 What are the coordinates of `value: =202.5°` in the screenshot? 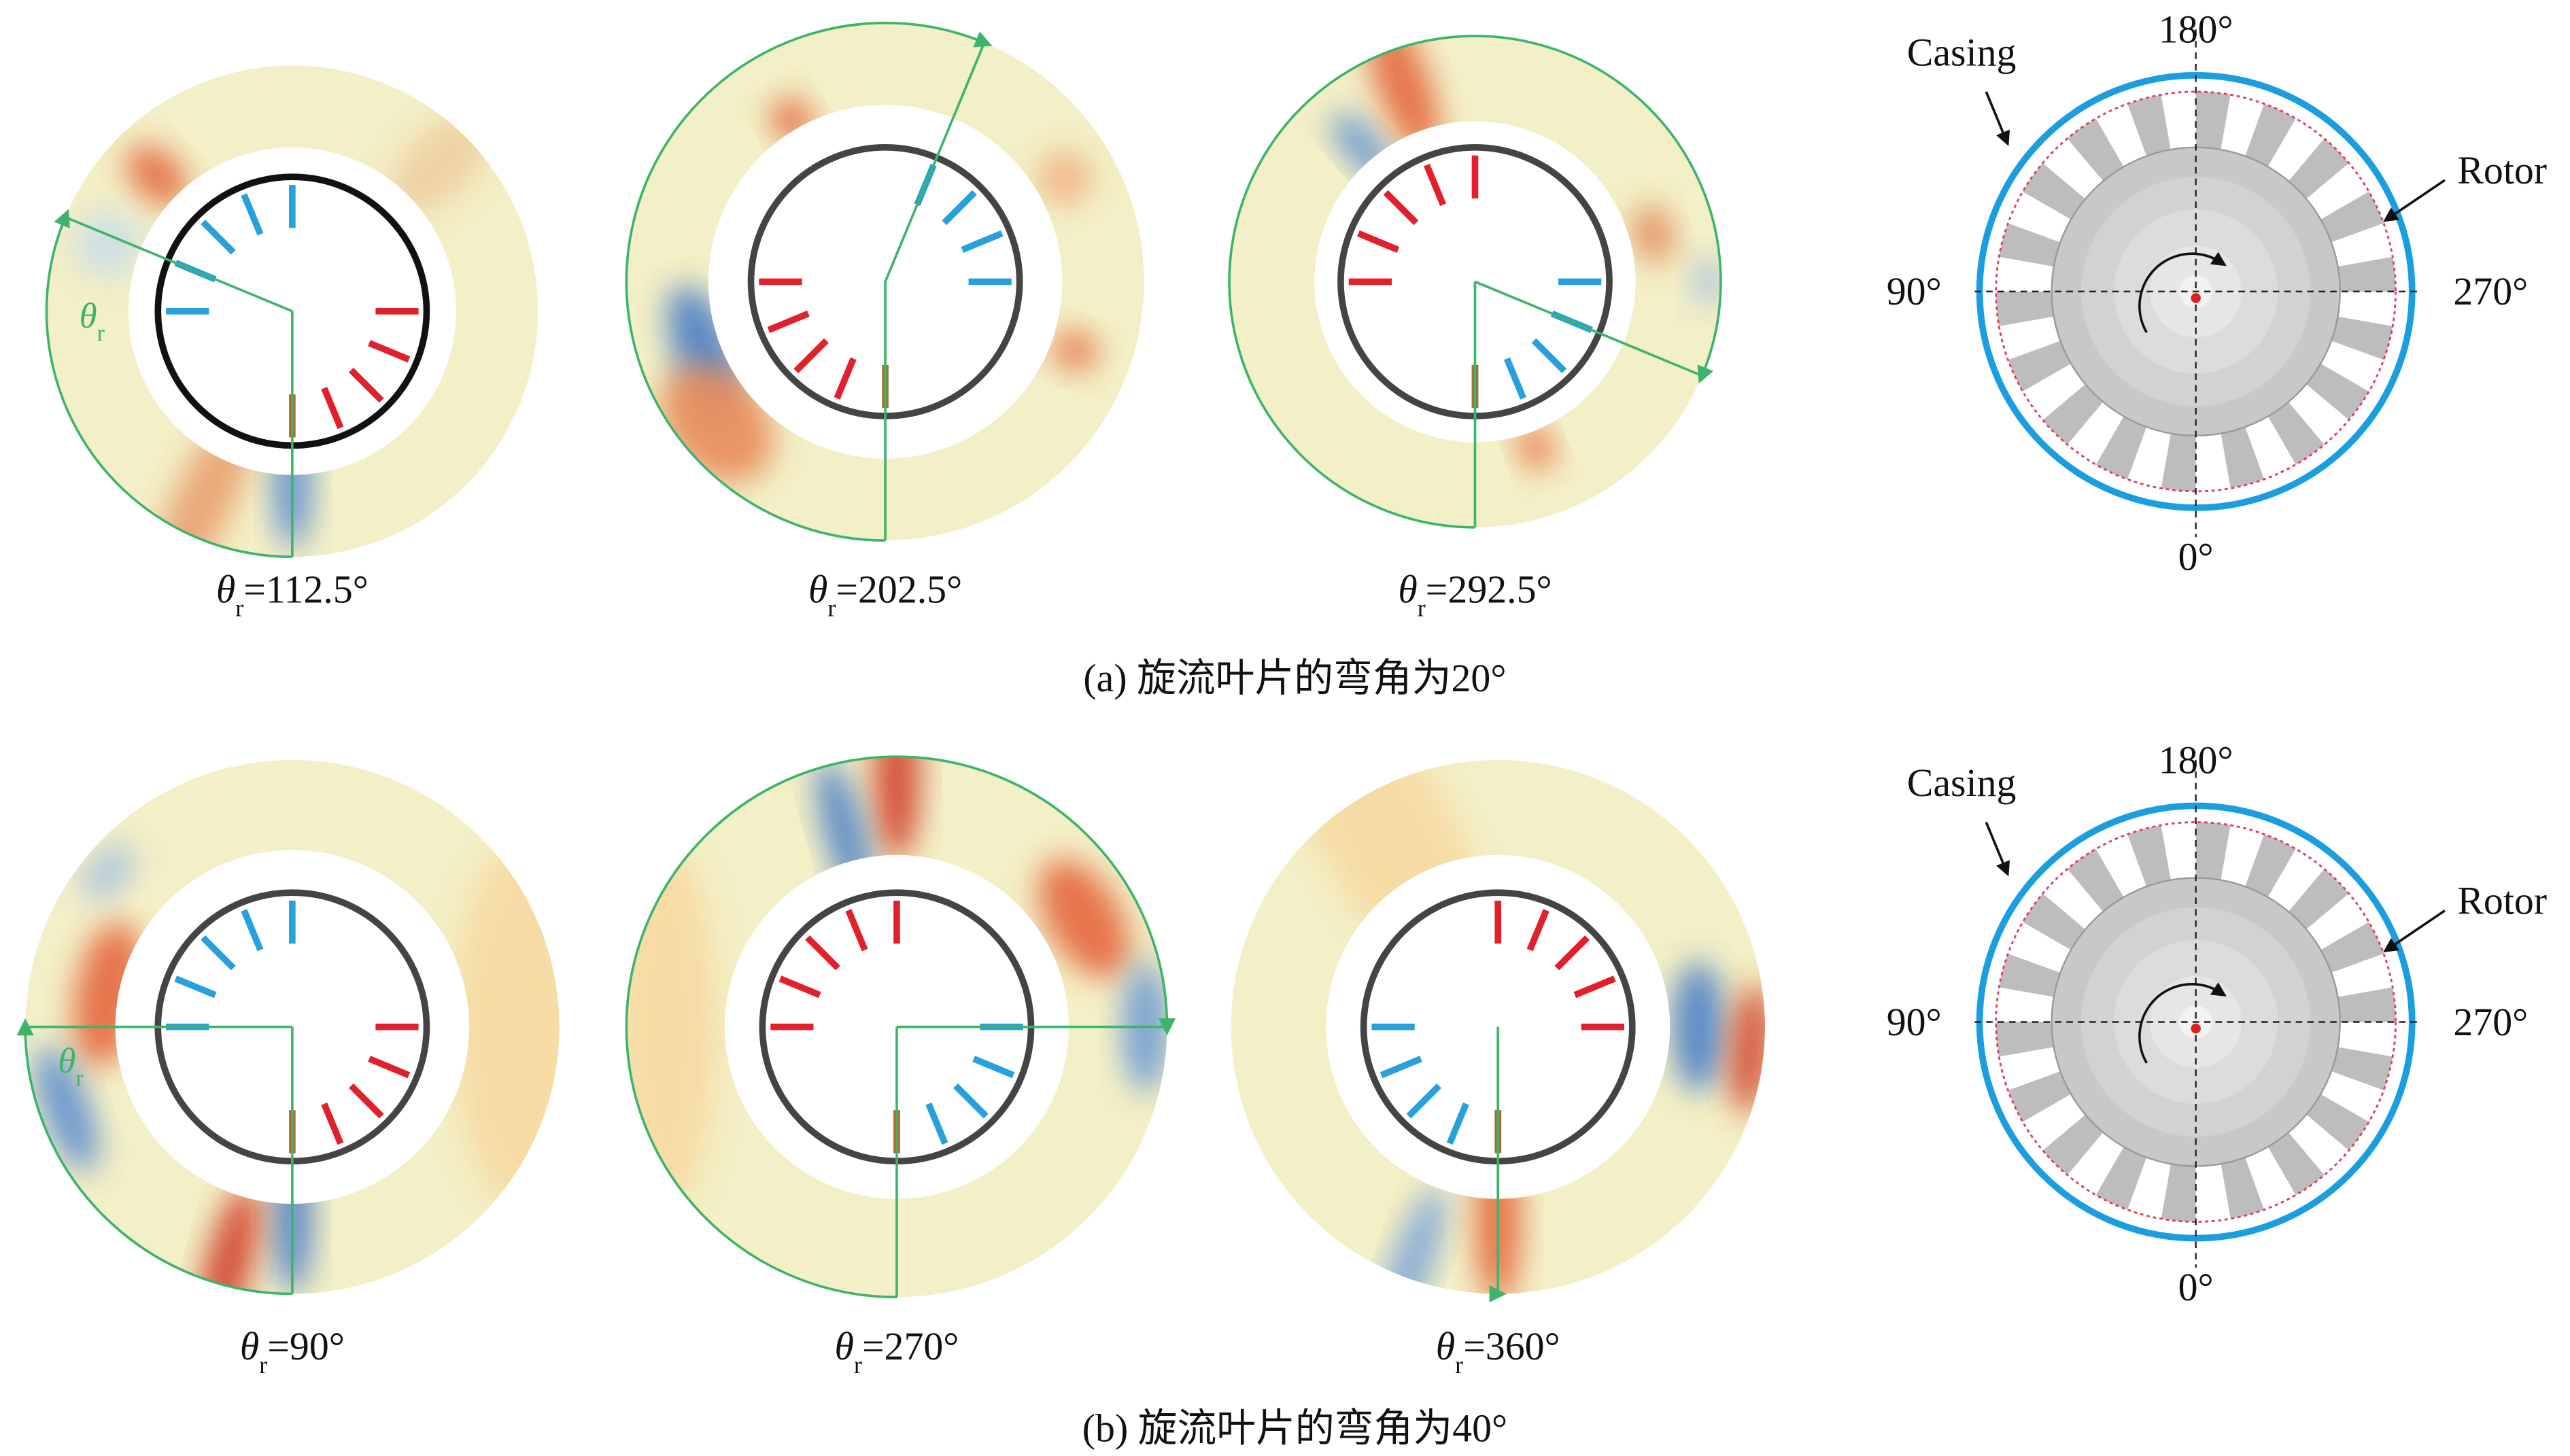 It's located at (899, 590).